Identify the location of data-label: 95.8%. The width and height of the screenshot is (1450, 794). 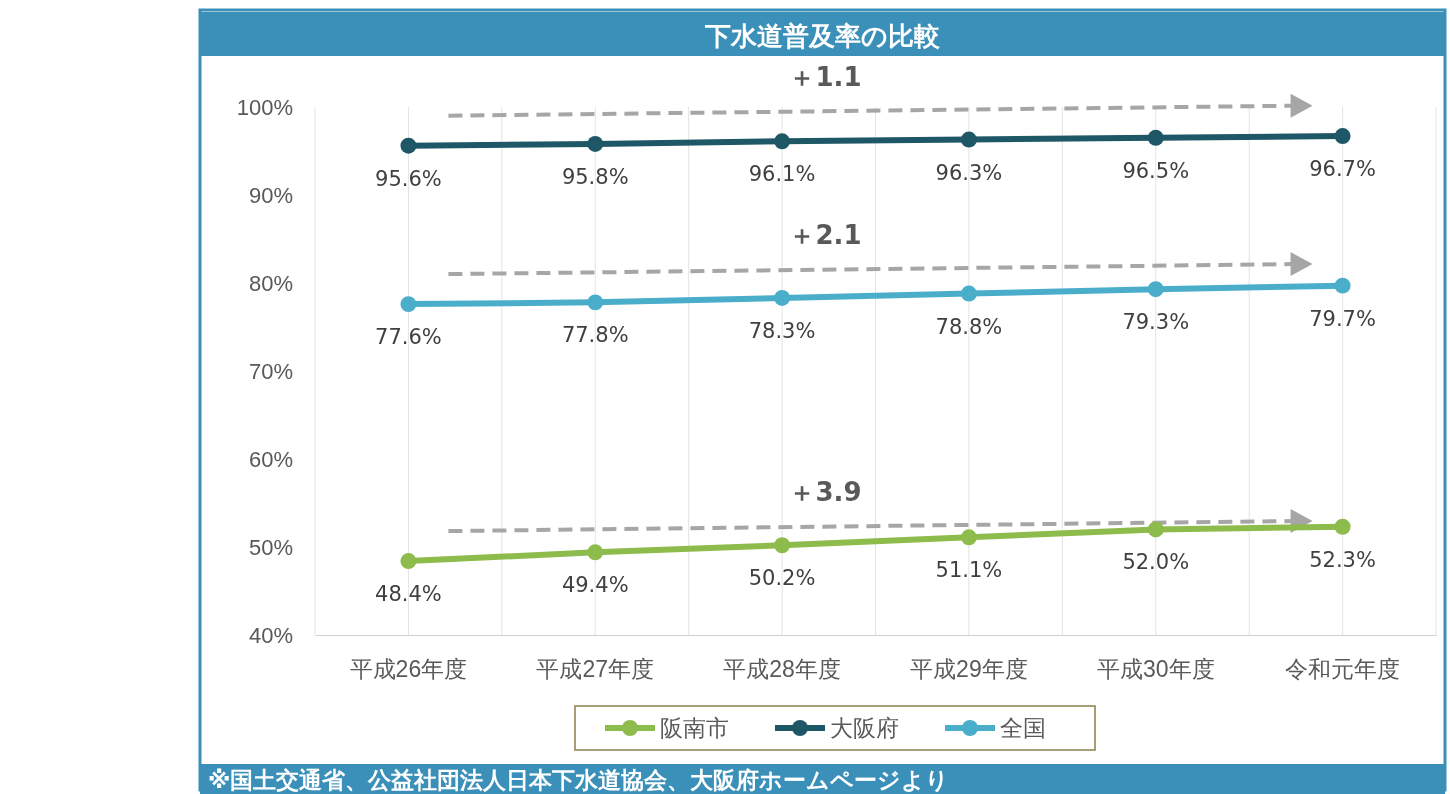
(595, 176).